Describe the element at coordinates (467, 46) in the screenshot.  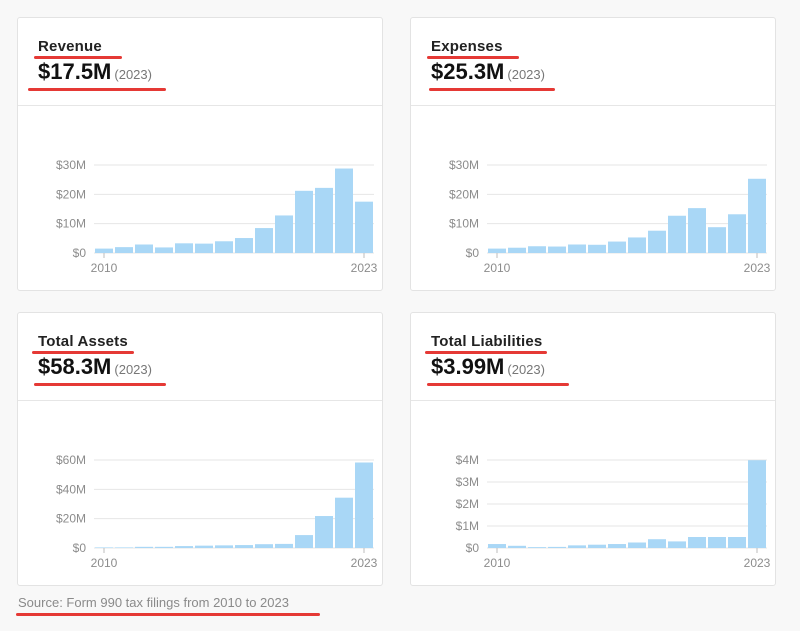
I see `metric-title: Expenses` at that location.